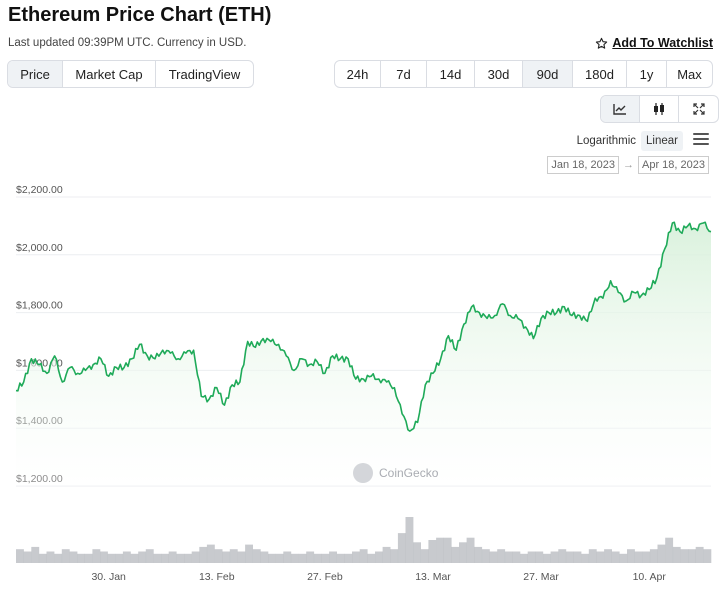  I want to click on candlestick-button, so click(659, 109).